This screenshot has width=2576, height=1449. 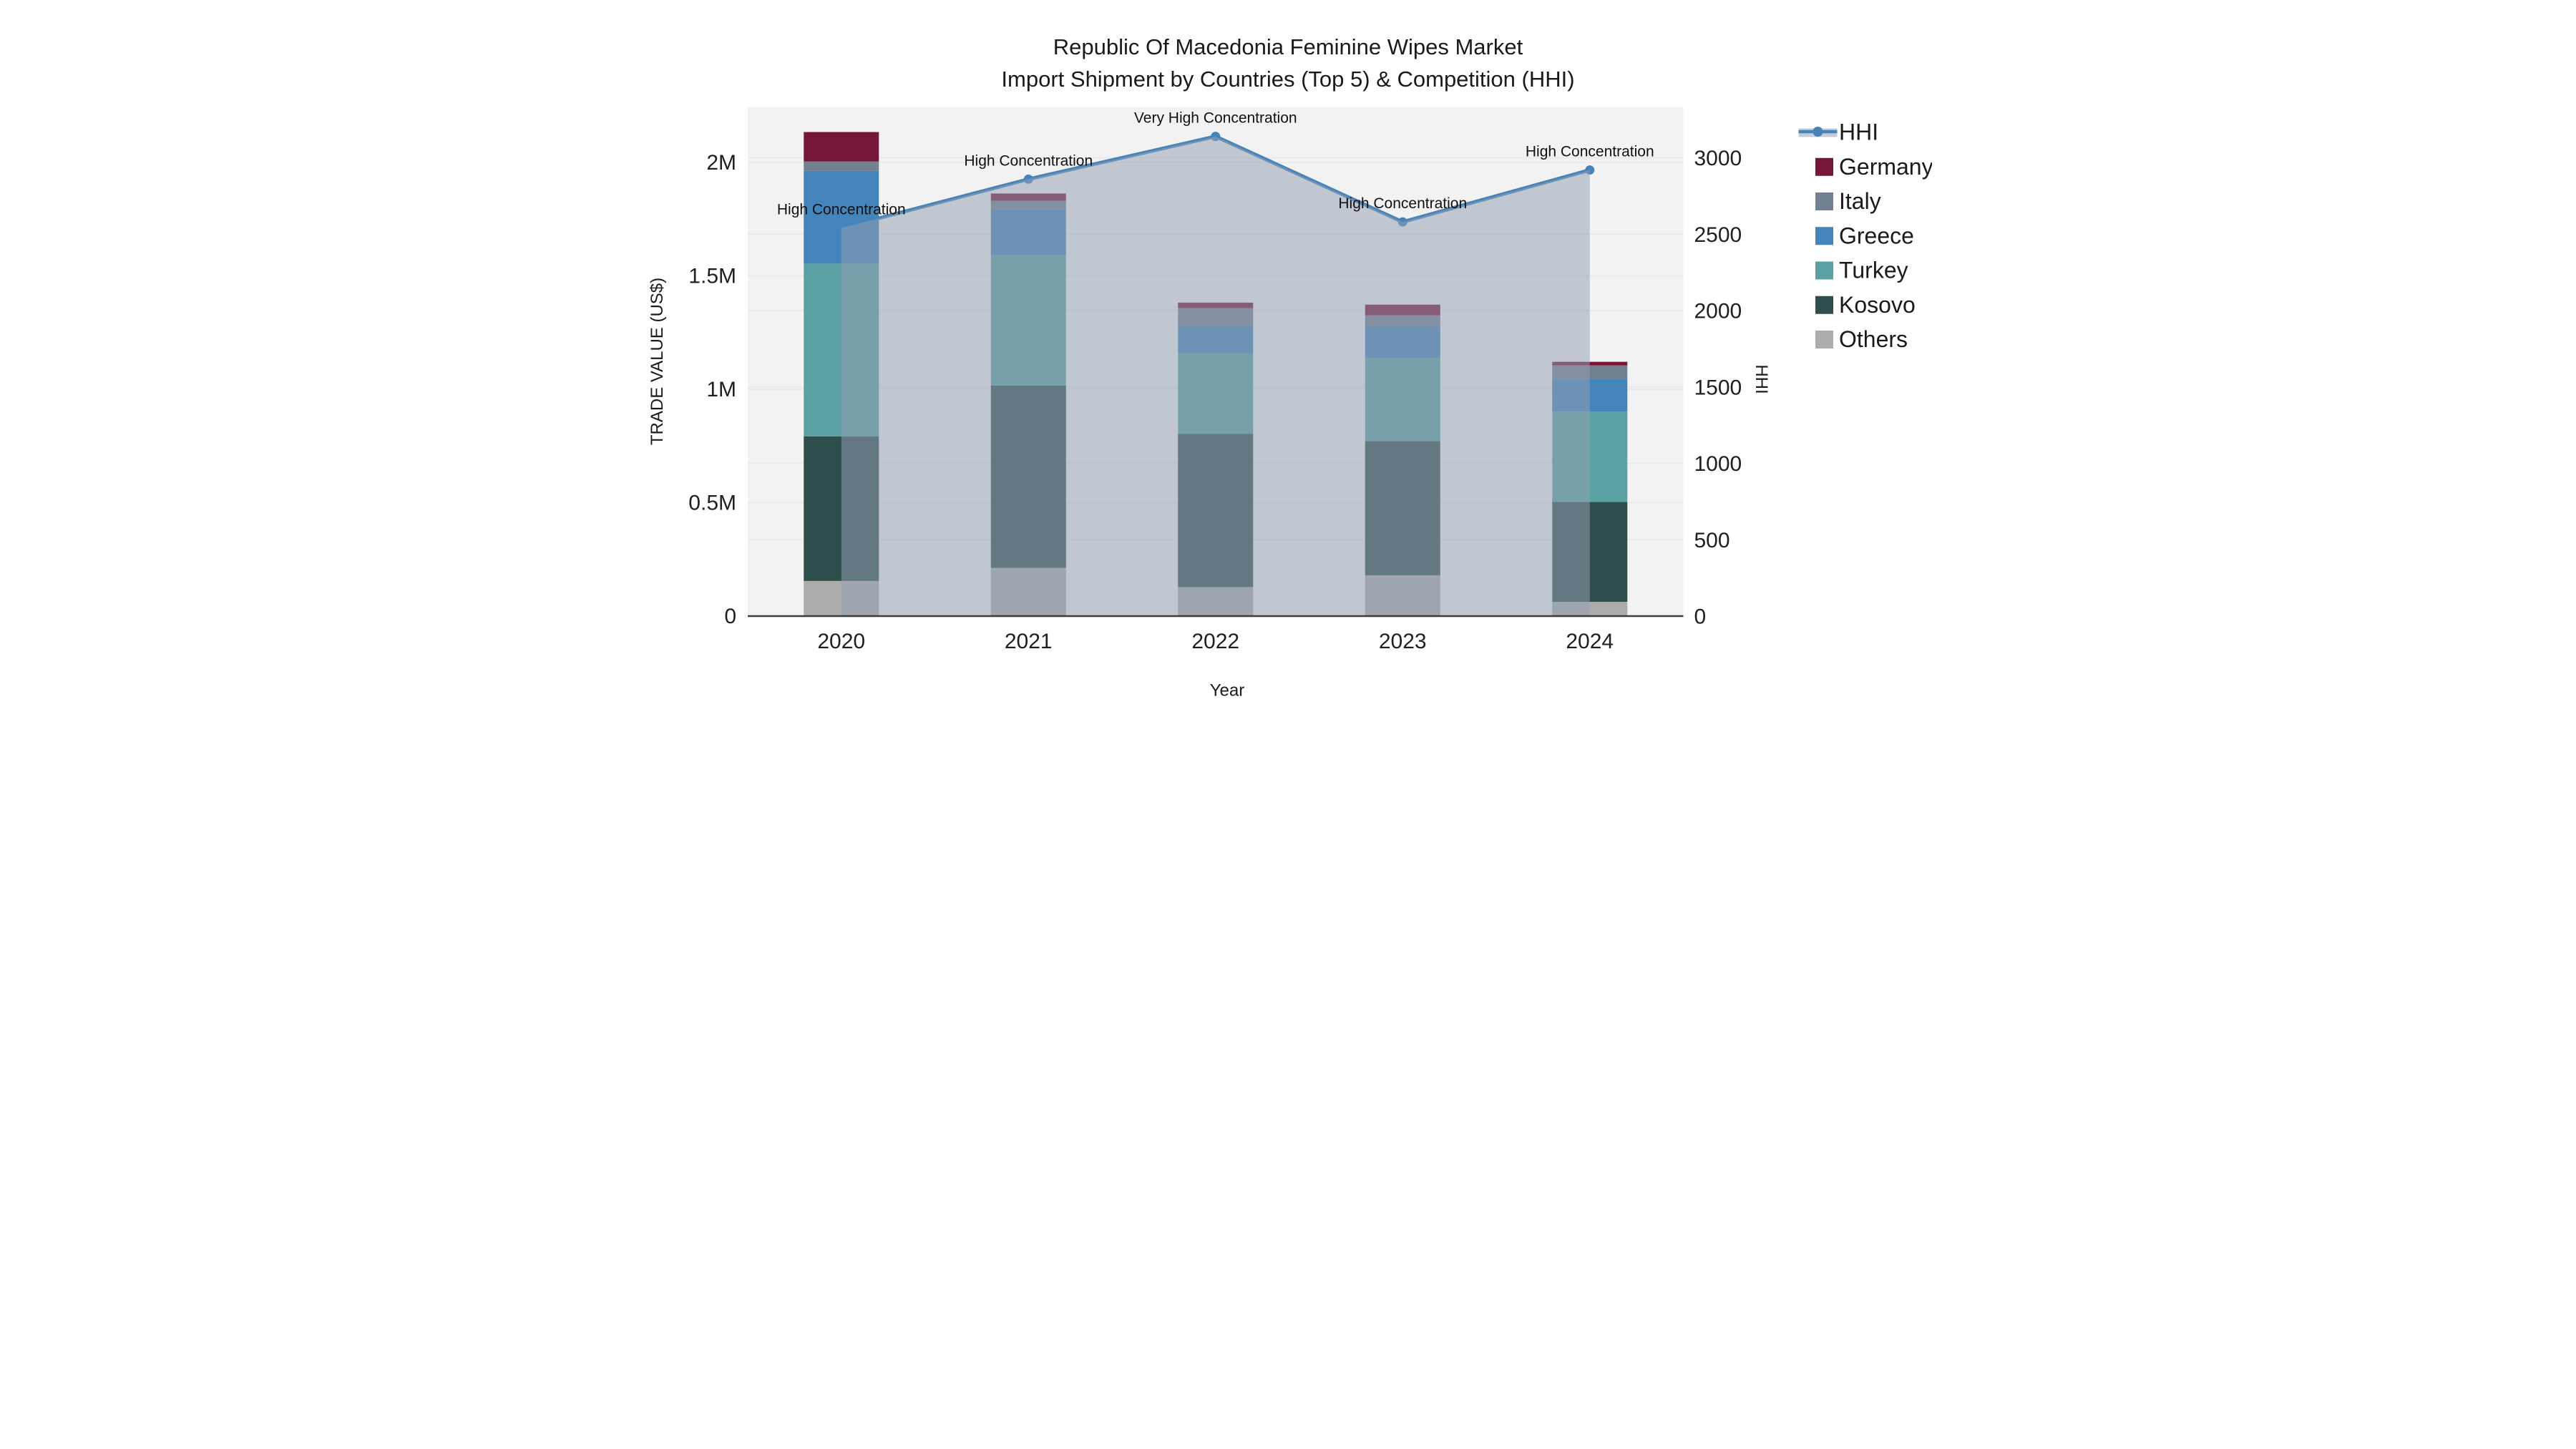 I want to click on hhi-area-fill-layer, so click(x=1215, y=376).